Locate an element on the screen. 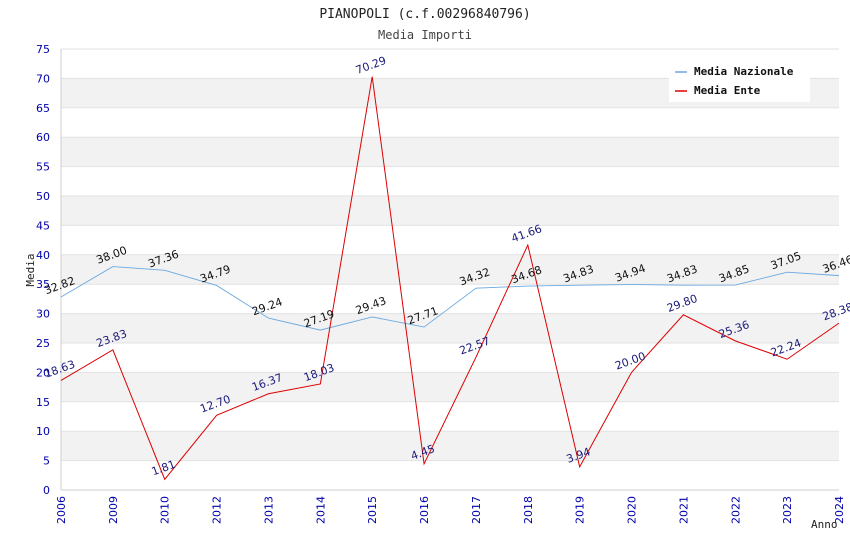 The height and width of the screenshot is (550, 850). y-tick-label: 50 is located at coordinates (43, 196).